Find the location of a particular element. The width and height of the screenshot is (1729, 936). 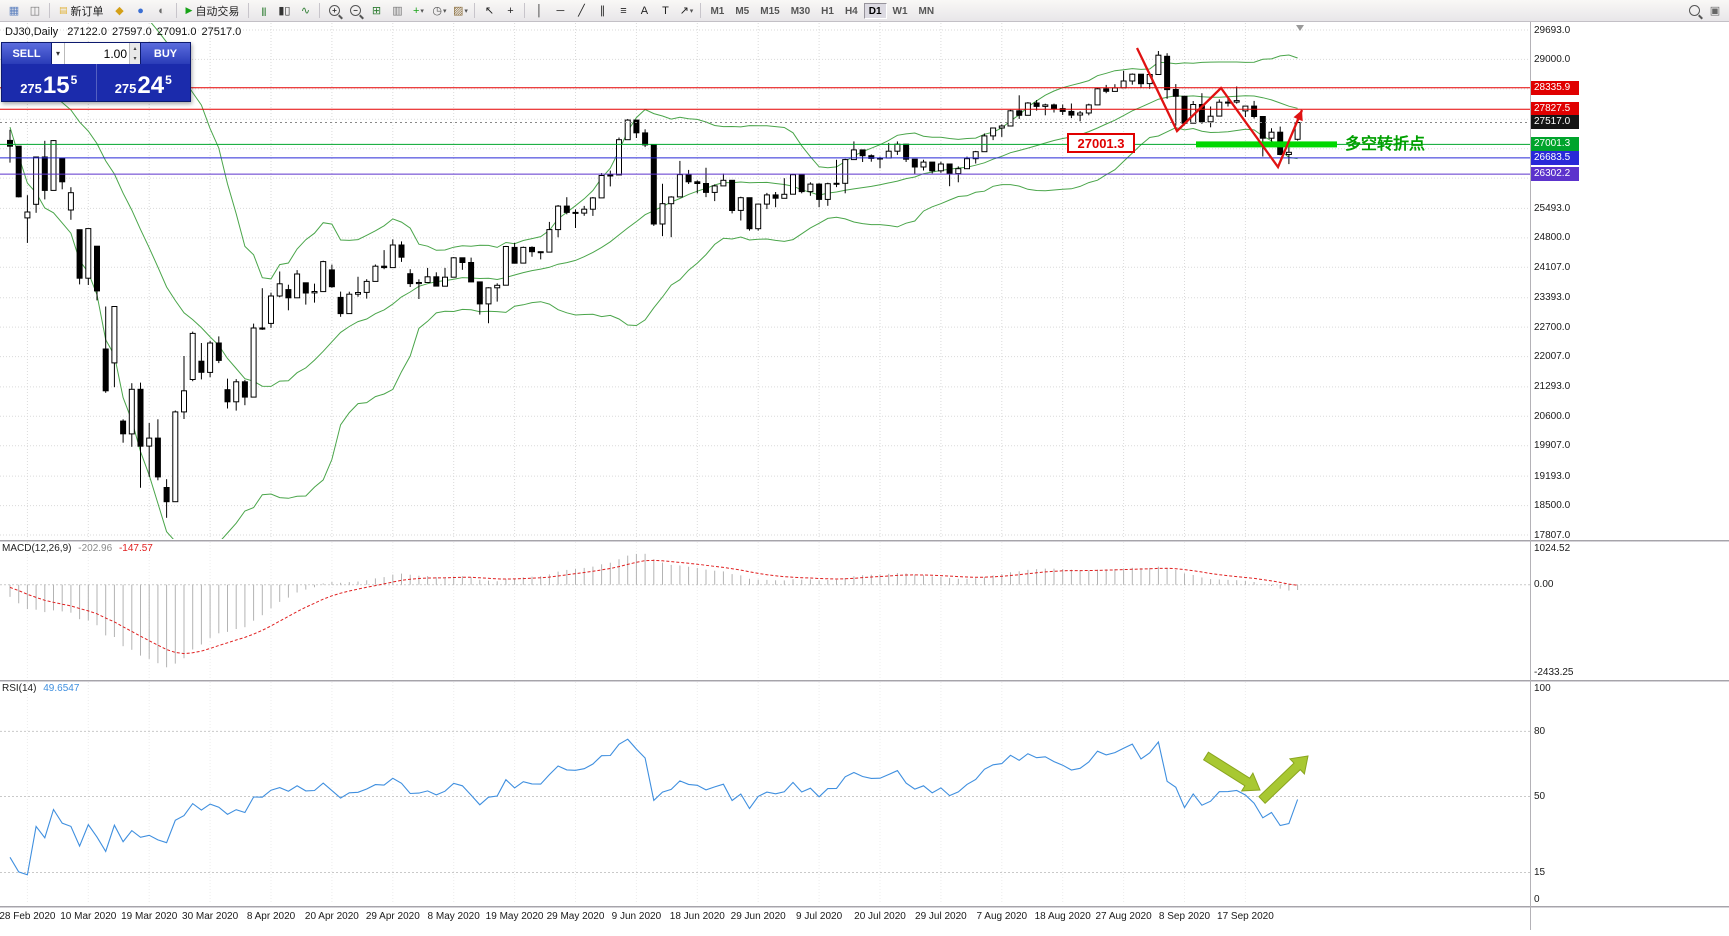

channel-icon-glyph: ∥ is located at coordinates (602, 11).